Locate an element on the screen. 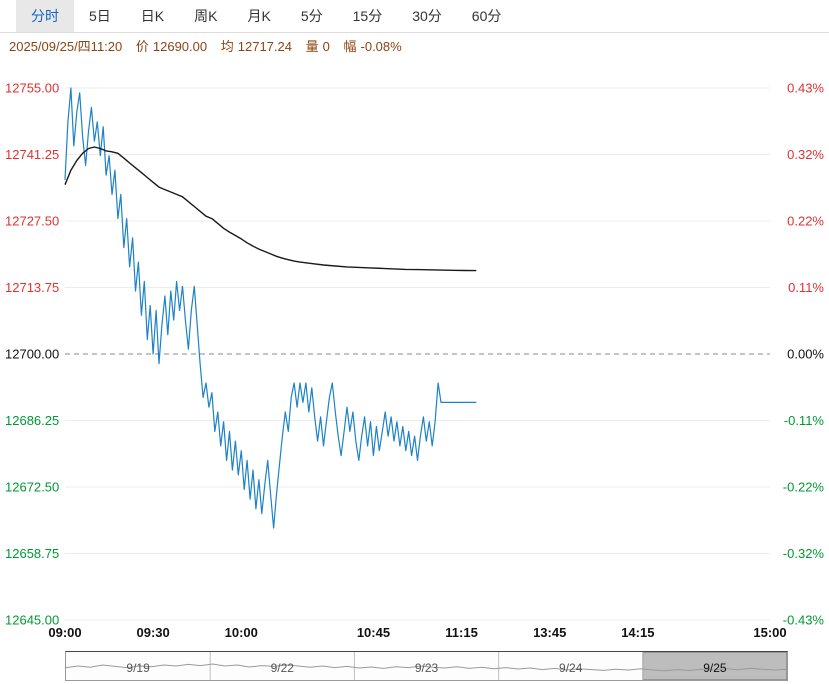 The height and width of the screenshot is (684, 829). change-label: 幅 is located at coordinates (350, 46).